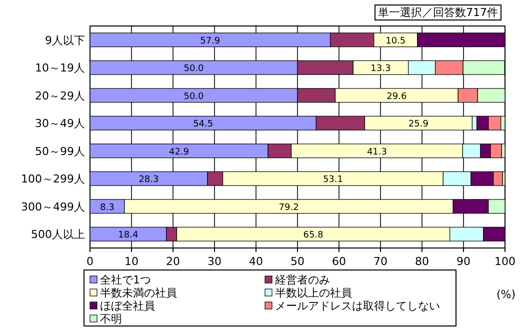 This screenshot has height=331, width=531. Describe the element at coordinates (53, 179) in the screenshot. I see `y-tick-label: 100～299人` at that location.